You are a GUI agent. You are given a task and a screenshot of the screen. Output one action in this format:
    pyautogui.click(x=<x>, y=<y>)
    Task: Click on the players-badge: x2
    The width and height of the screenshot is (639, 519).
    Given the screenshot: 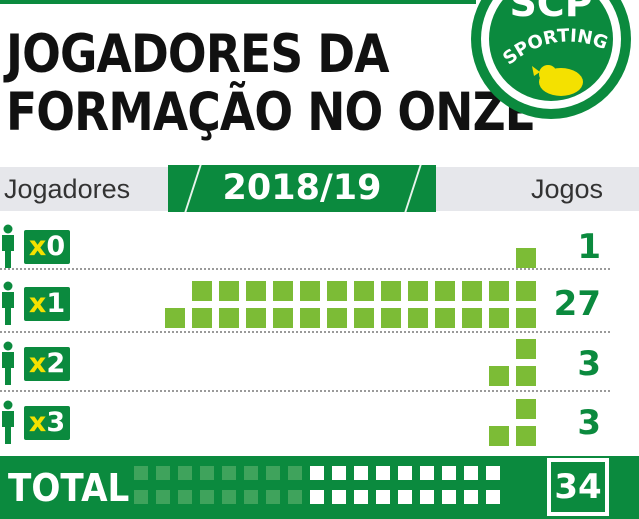 What is the action you would take?
    pyautogui.click(x=47, y=364)
    